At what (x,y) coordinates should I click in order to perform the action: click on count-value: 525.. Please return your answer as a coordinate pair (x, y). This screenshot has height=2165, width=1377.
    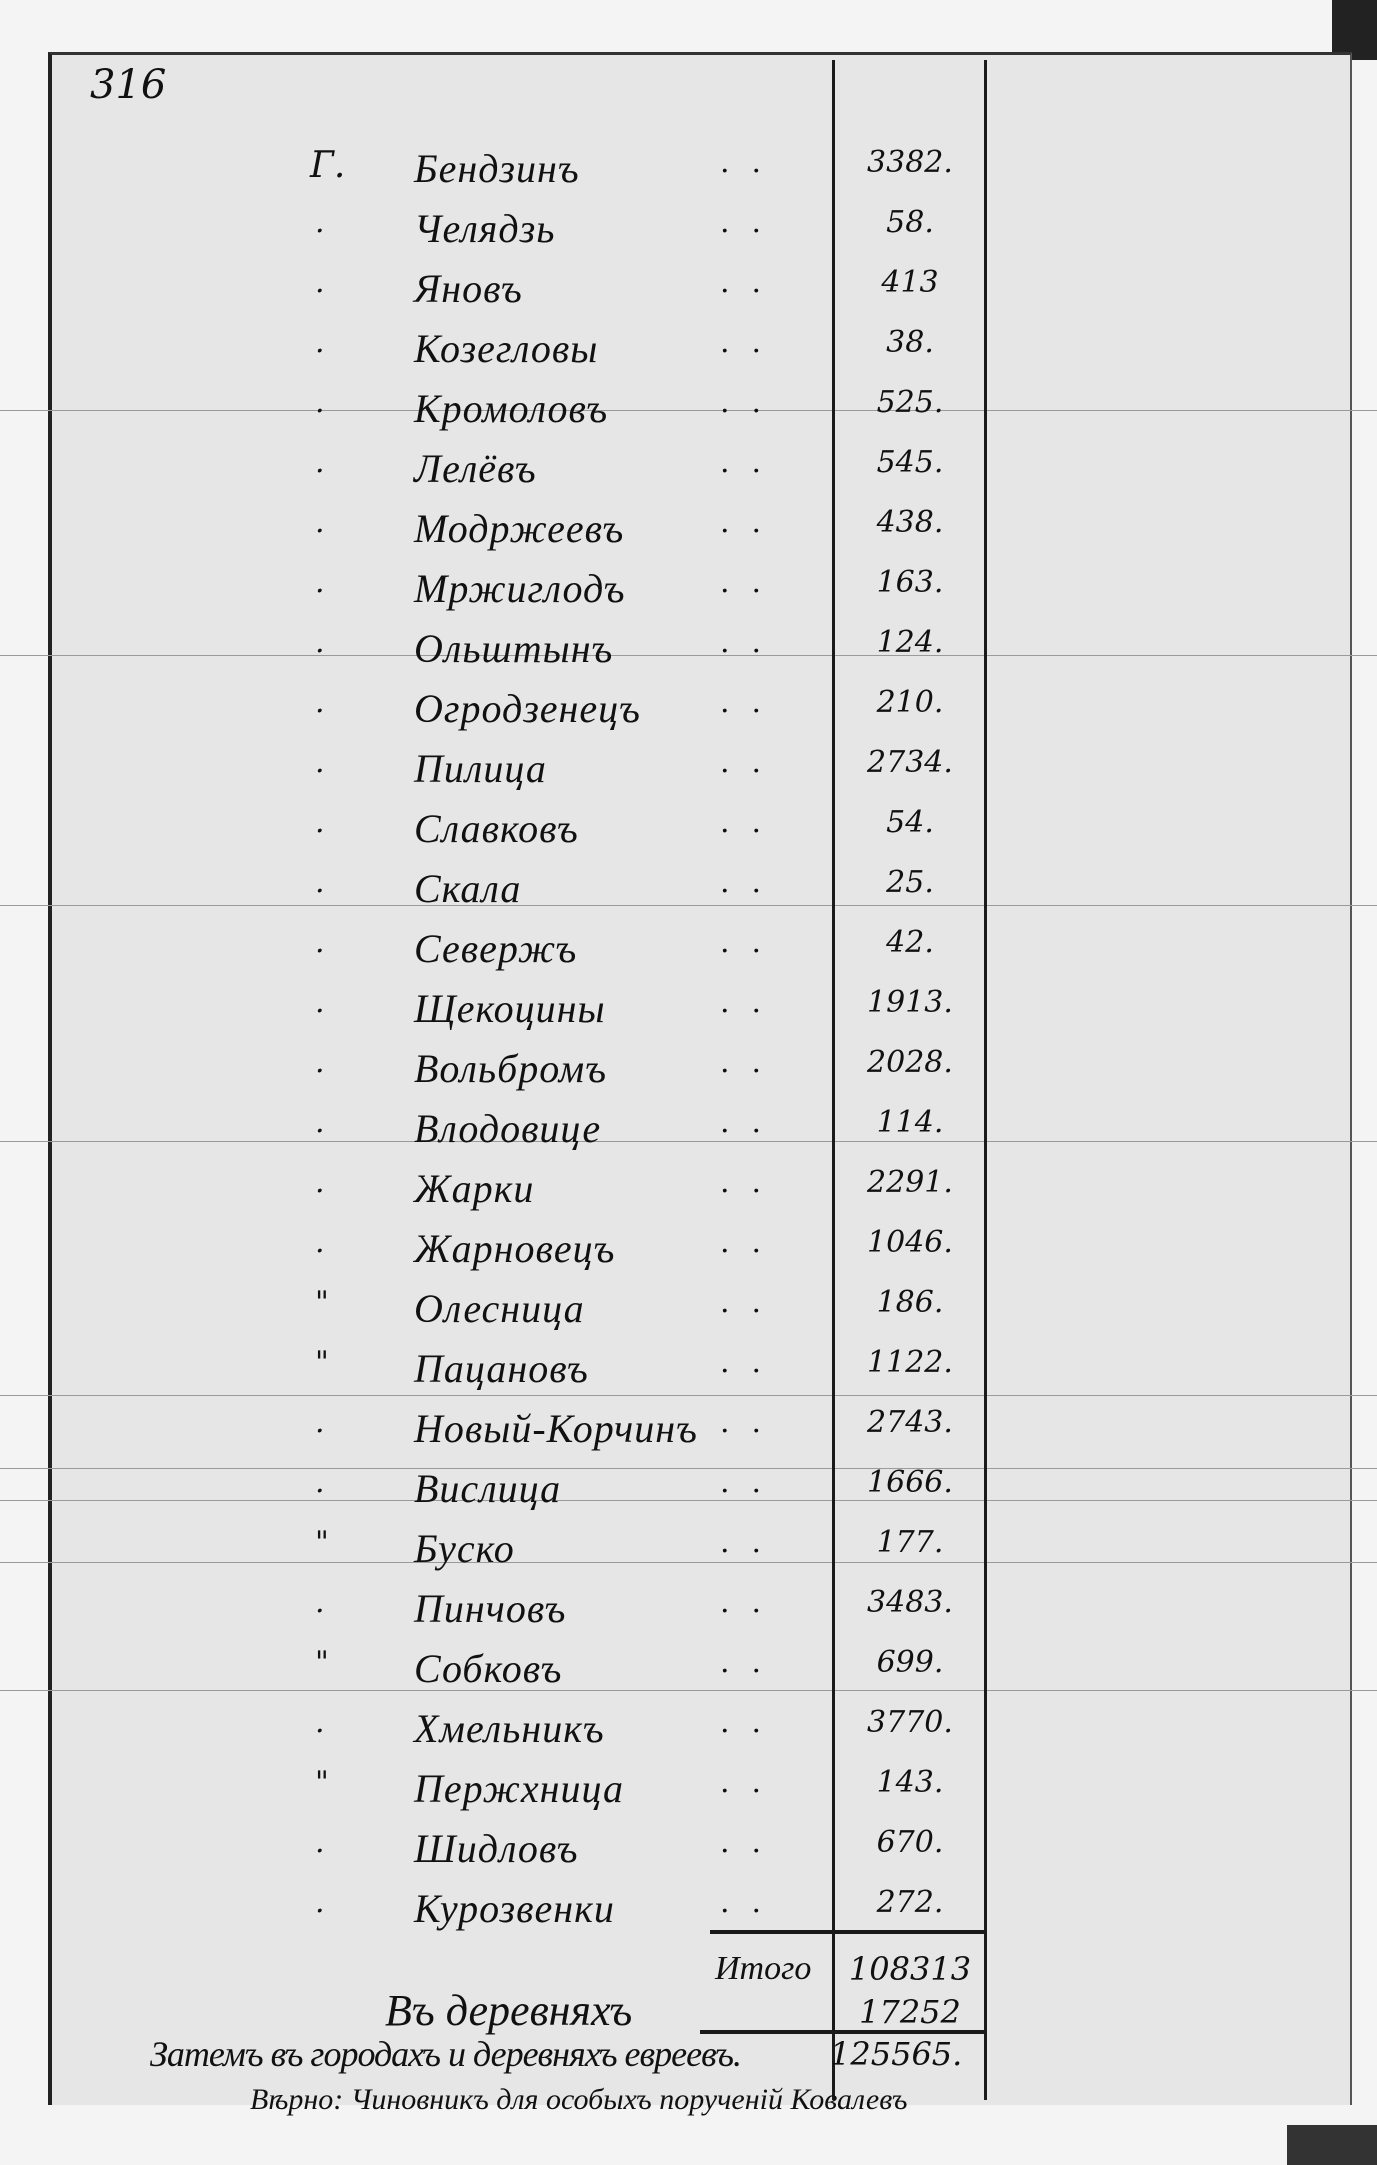
    Looking at the image, I should click on (910, 402).